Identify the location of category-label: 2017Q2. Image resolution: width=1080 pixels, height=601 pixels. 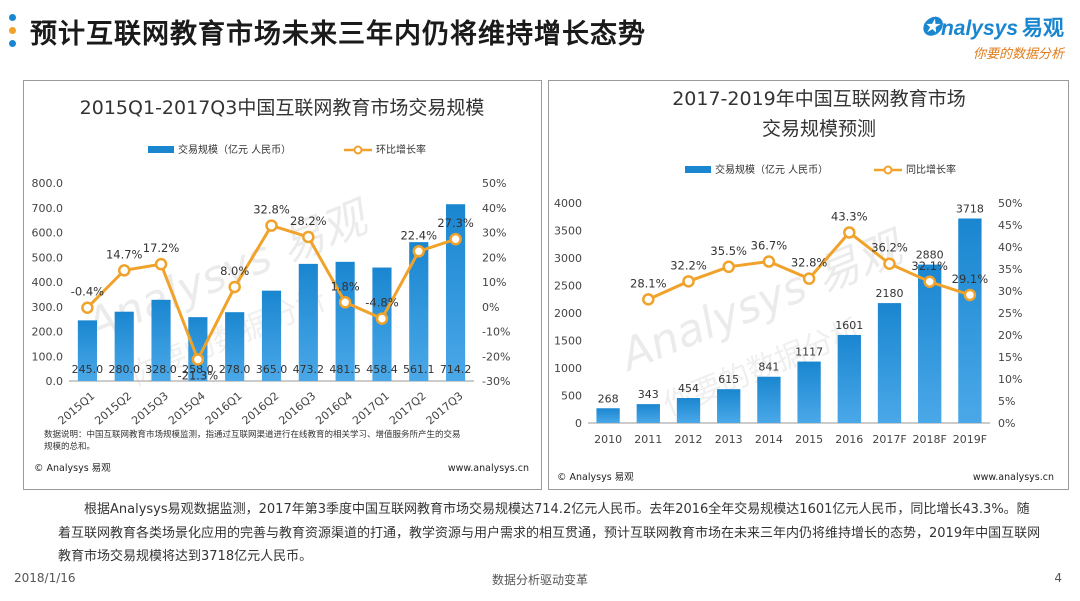
(408, 408).